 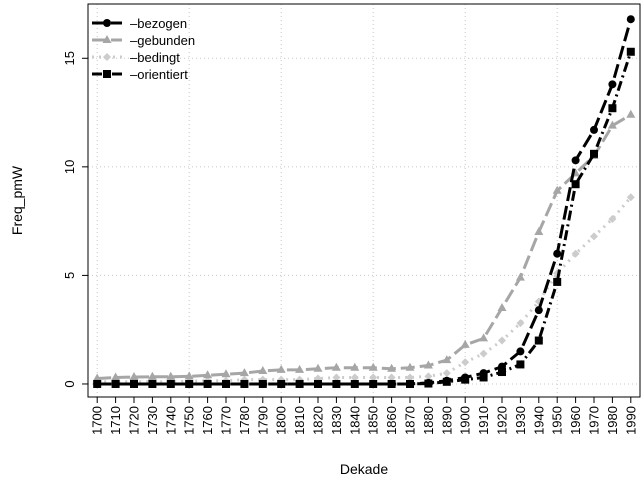 What do you see at coordinates (318, 420) in the screenshot?
I see `x-tick-label: 1820` at bounding box center [318, 420].